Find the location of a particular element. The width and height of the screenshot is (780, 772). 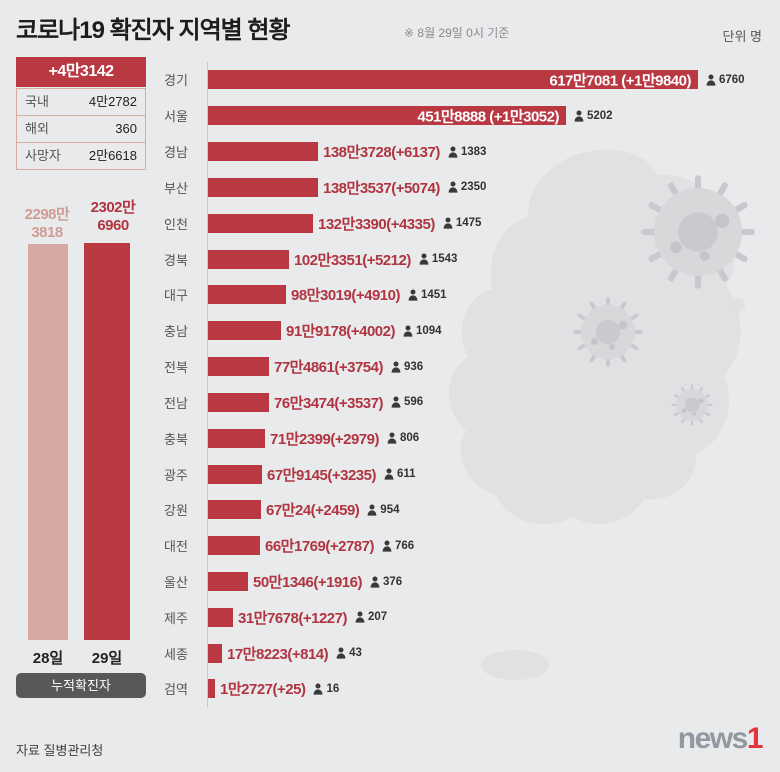

death-number: 936 is located at coordinates (413, 366).